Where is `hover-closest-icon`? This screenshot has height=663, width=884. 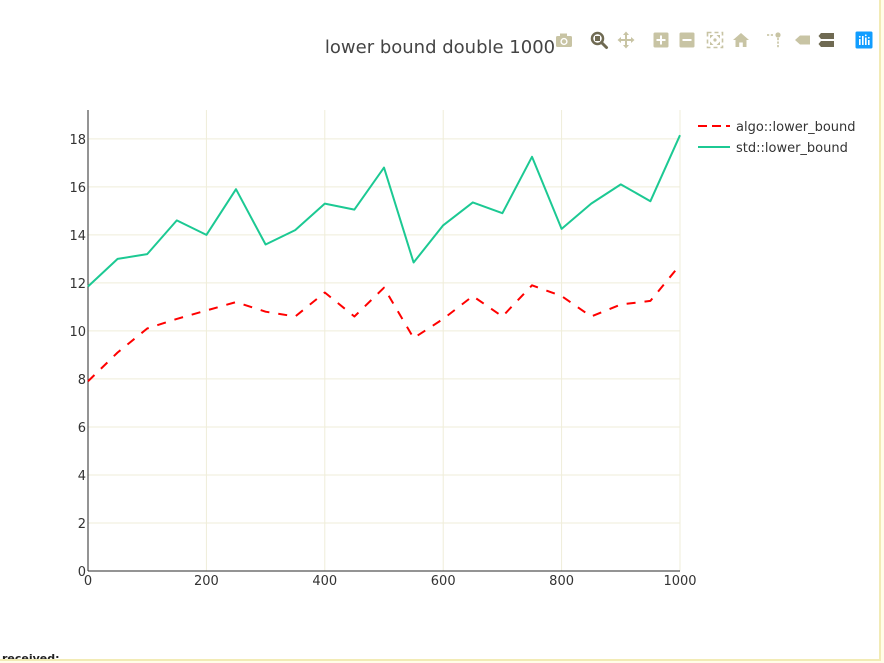
hover-closest-icon is located at coordinates (802, 40).